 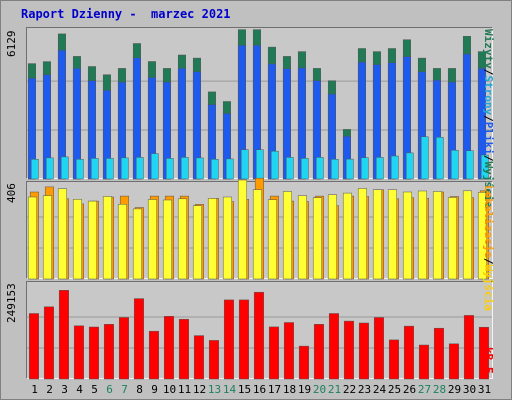 What do you see at coordinates (319, 389) in the screenshot?
I see `x-tick-label: 20` at bounding box center [319, 389].